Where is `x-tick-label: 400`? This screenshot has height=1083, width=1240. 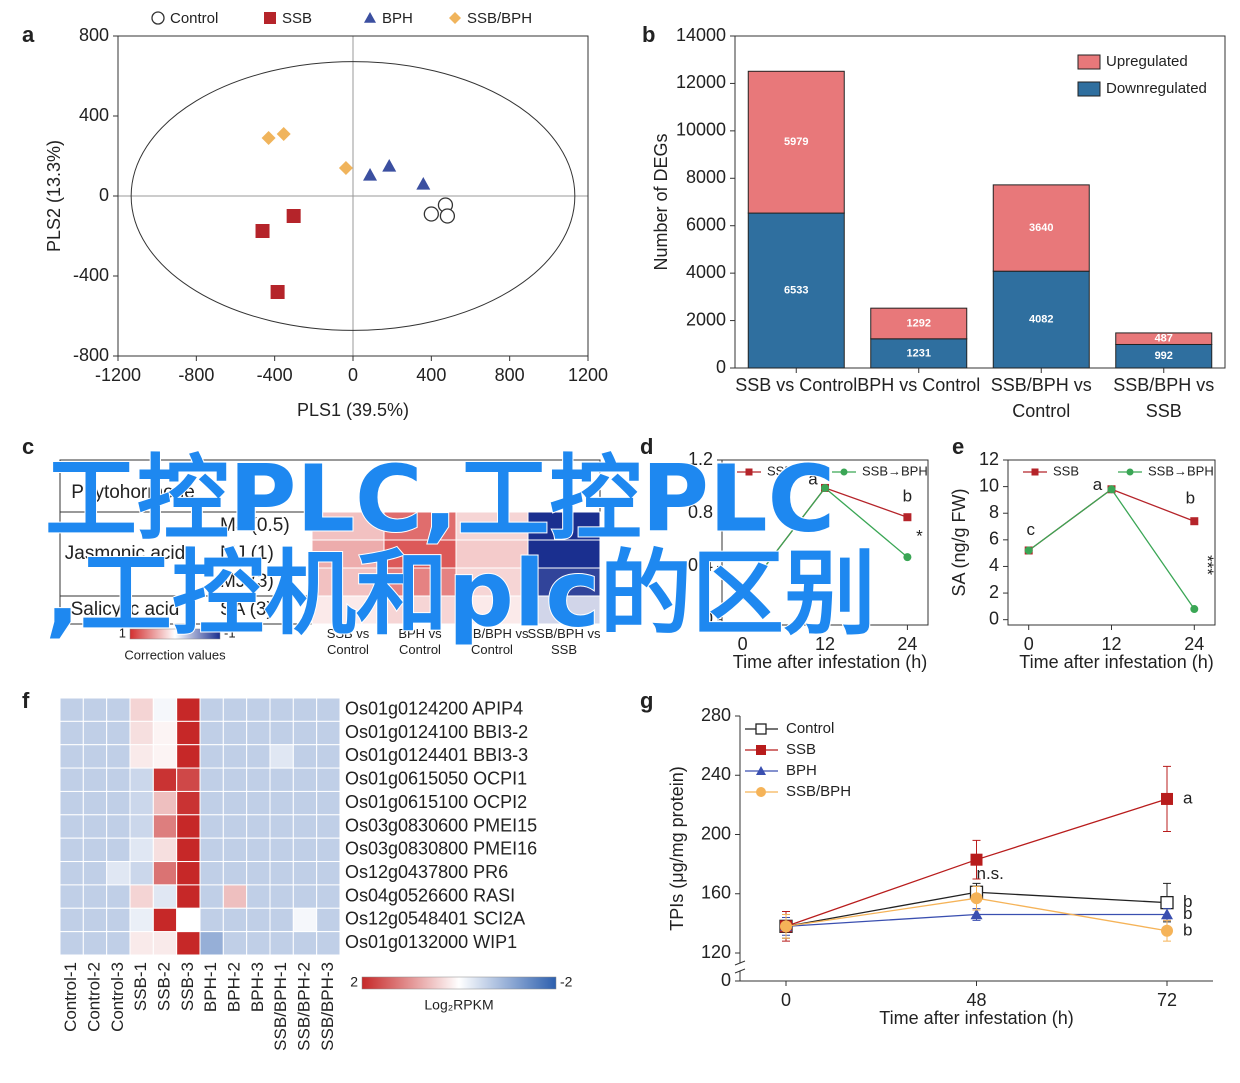 x-tick-label: 400 is located at coordinates (431, 375).